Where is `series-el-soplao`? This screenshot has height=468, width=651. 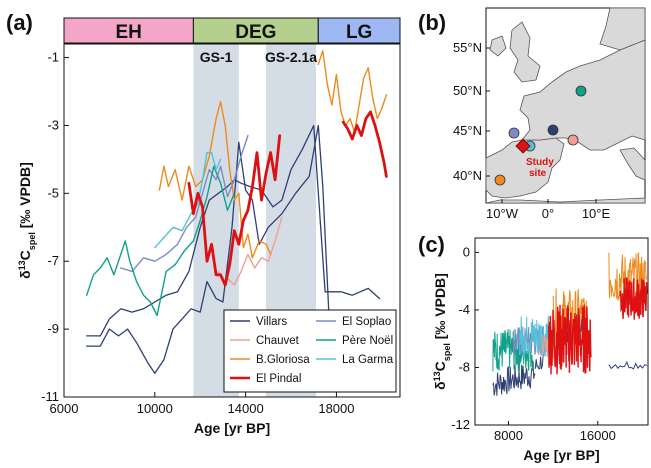
series-el-soplao is located at coordinates (184, 203).